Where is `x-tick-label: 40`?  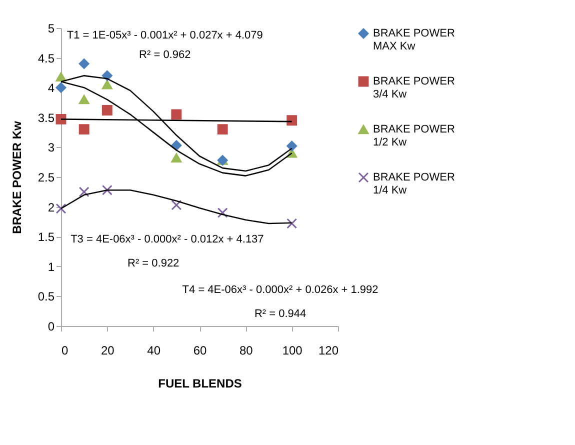 x-tick-label: 40 is located at coordinates (154, 351).